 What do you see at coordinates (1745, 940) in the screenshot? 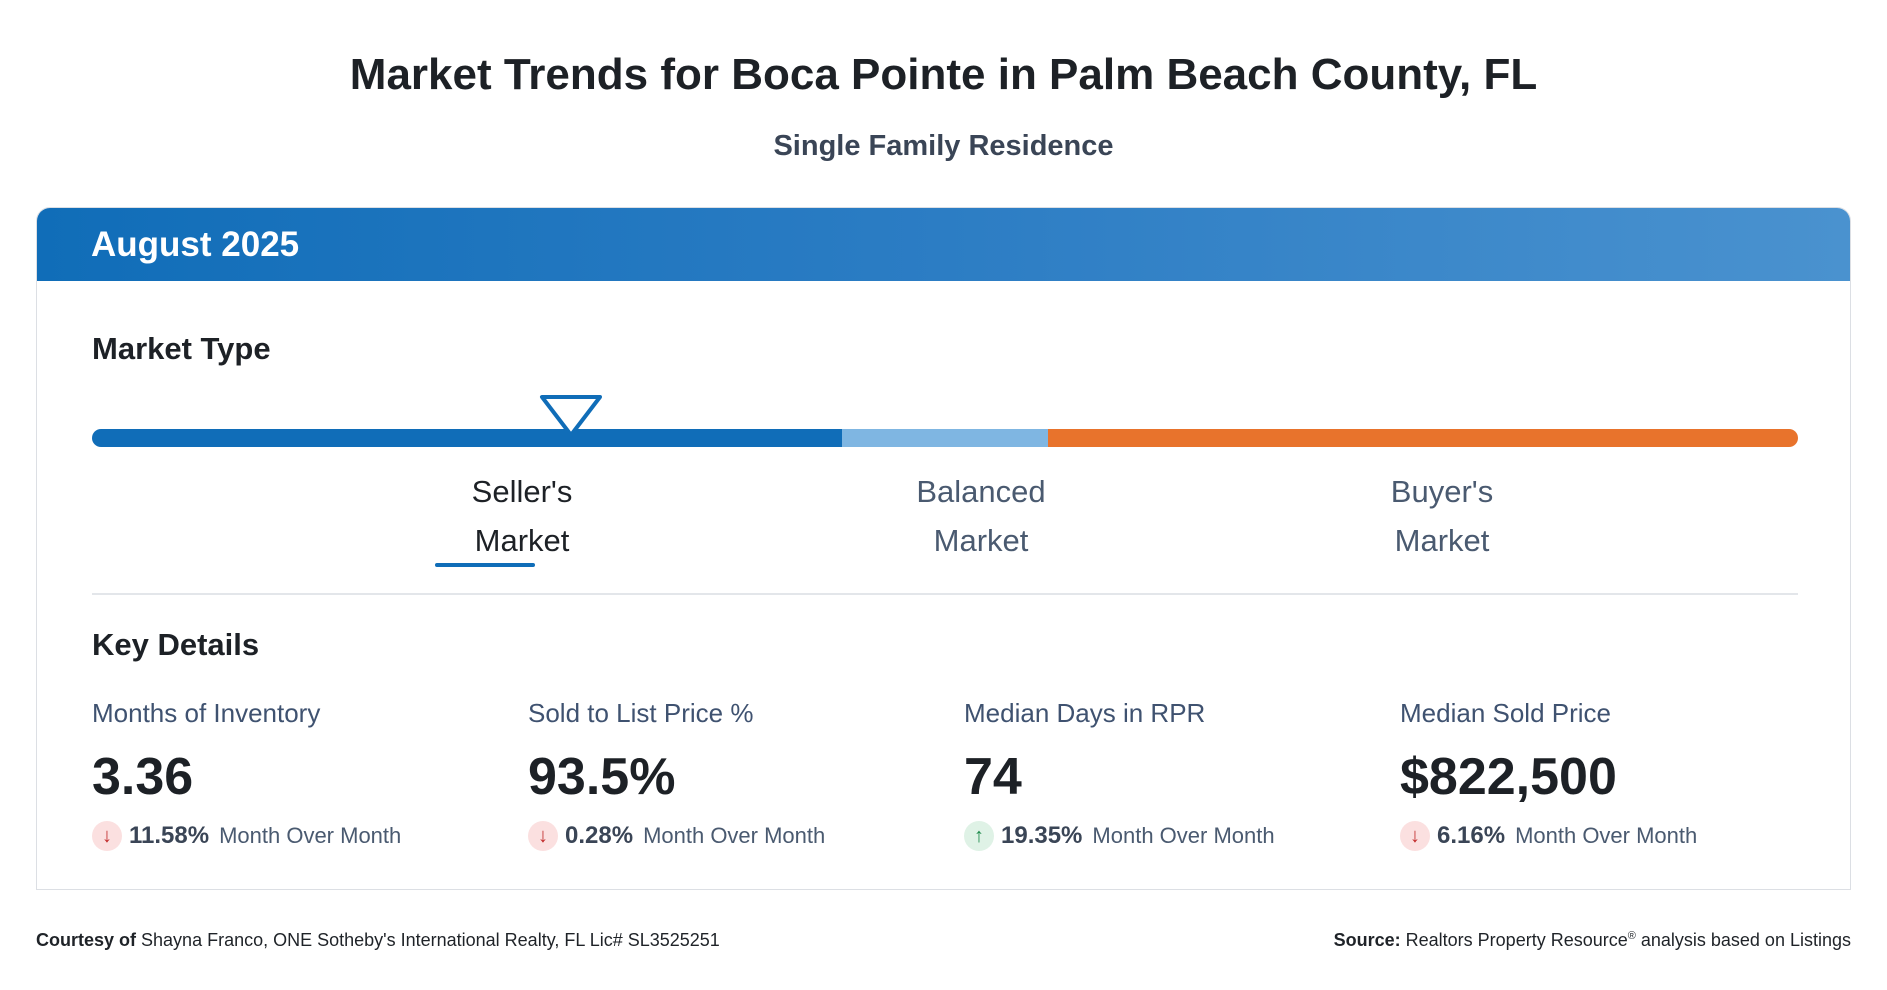
I see `source-text-2: analysis based on Listings` at bounding box center [1745, 940].